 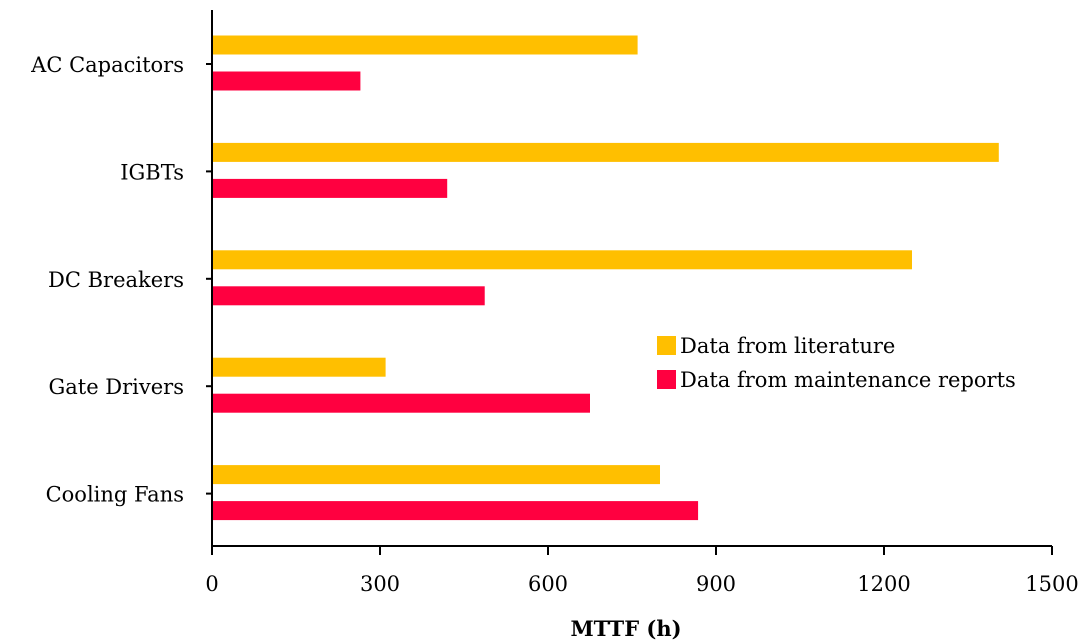 I want to click on bar-maintenance-dc-breakers, so click(x=348, y=296).